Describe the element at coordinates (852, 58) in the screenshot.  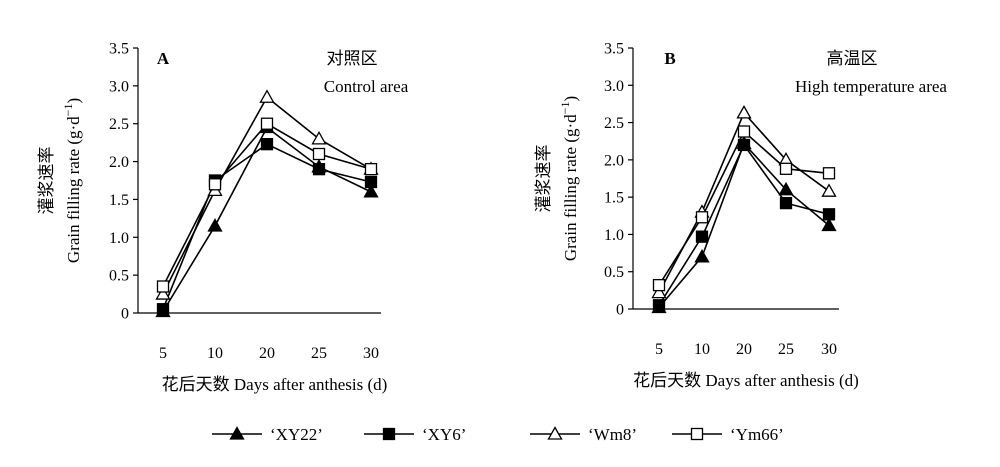
I see `panel-title-zh: 高温区` at that location.